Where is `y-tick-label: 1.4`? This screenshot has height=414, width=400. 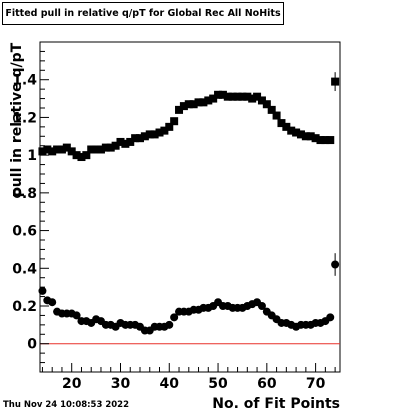
y-tick-label: 1.4 is located at coordinates (24, 81).